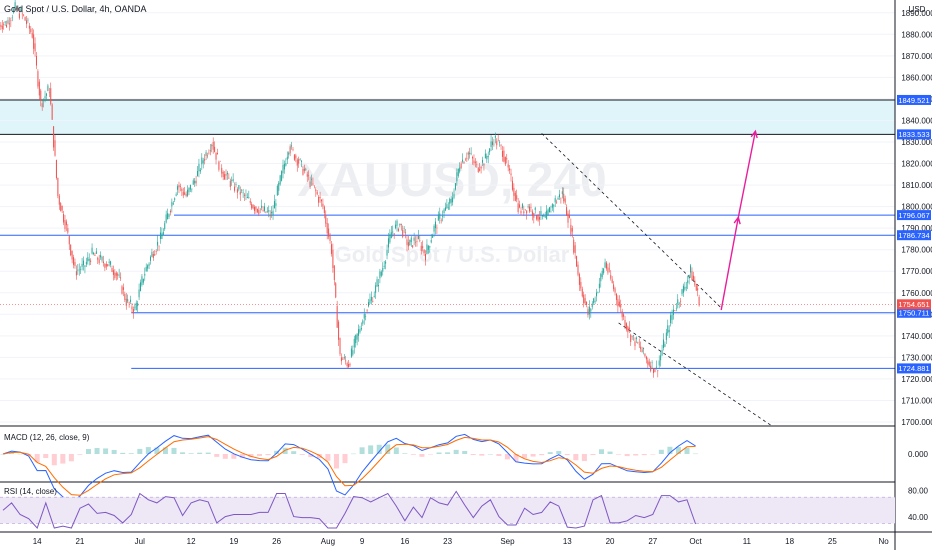 The height and width of the screenshot is (550, 932). Describe the element at coordinates (695, 374) in the screenshot. I see `channel-lower-line` at that location.